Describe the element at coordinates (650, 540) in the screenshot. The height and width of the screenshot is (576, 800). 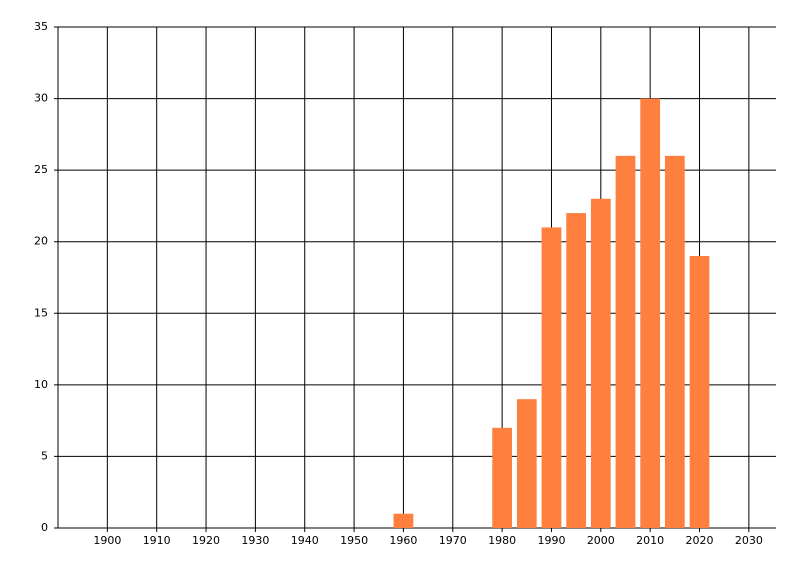
I see `x-tick-label: 2010` at that location.